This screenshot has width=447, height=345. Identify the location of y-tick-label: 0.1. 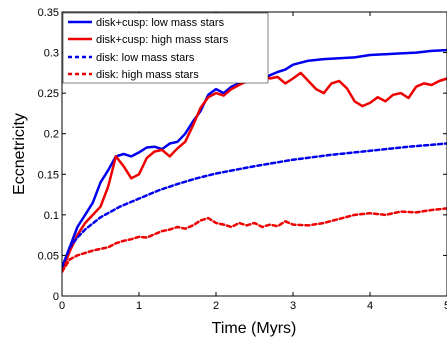
(51, 216).